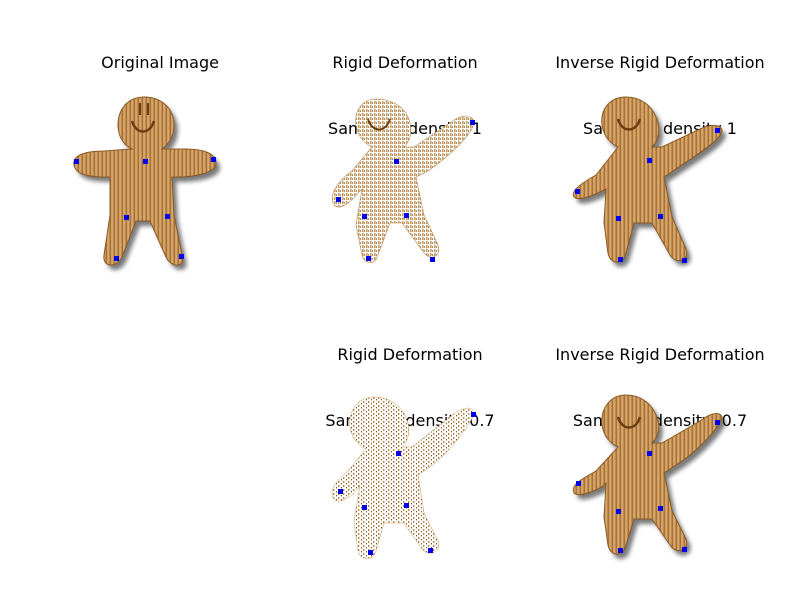 This screenshot has width=800, height=600. What do you see at coordinates (155, 52) in the screenshot?
I see `original-title: Original Image` at bounding box center [155, 52].